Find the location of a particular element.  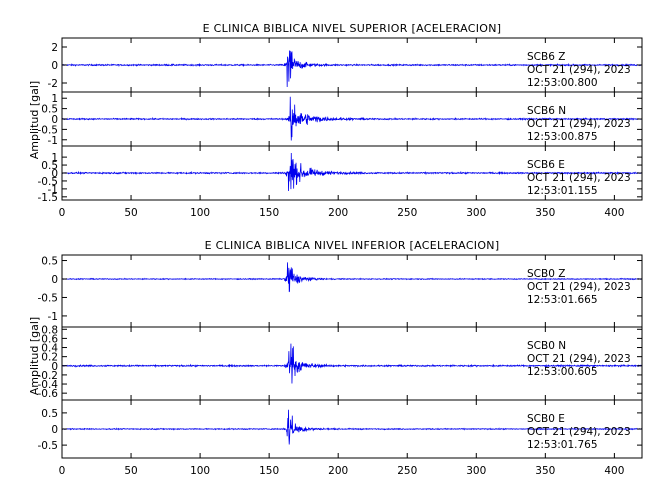

y-tick-label: 0.2 is located at coordinates (49, 358).